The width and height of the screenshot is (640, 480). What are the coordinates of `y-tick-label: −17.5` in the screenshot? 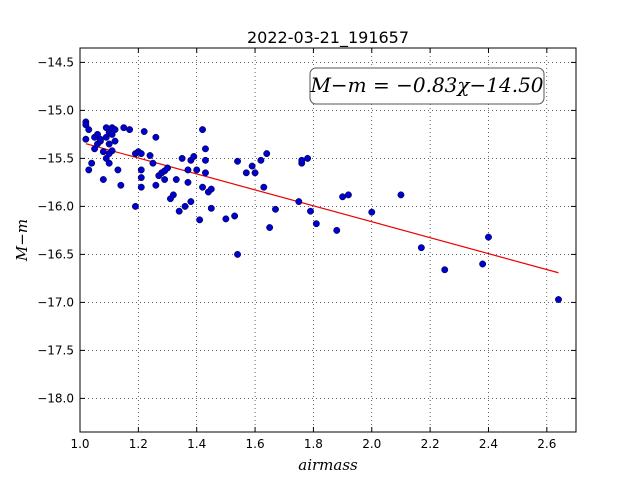 It's located at (55, 350).